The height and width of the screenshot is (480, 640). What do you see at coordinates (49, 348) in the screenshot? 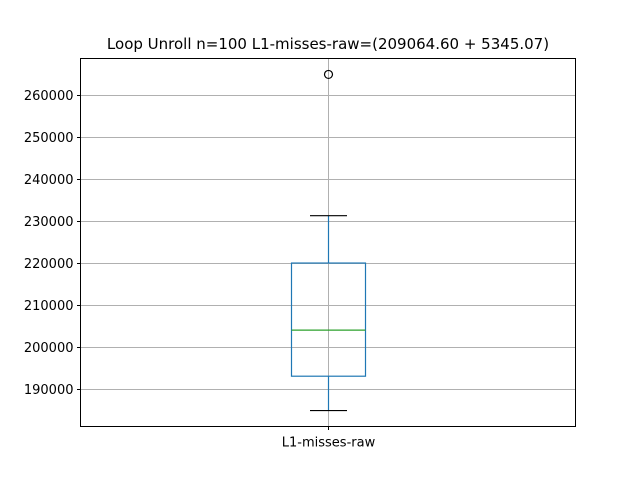
I see `y-tick-label: 200000` at bounding box center [49, 348].